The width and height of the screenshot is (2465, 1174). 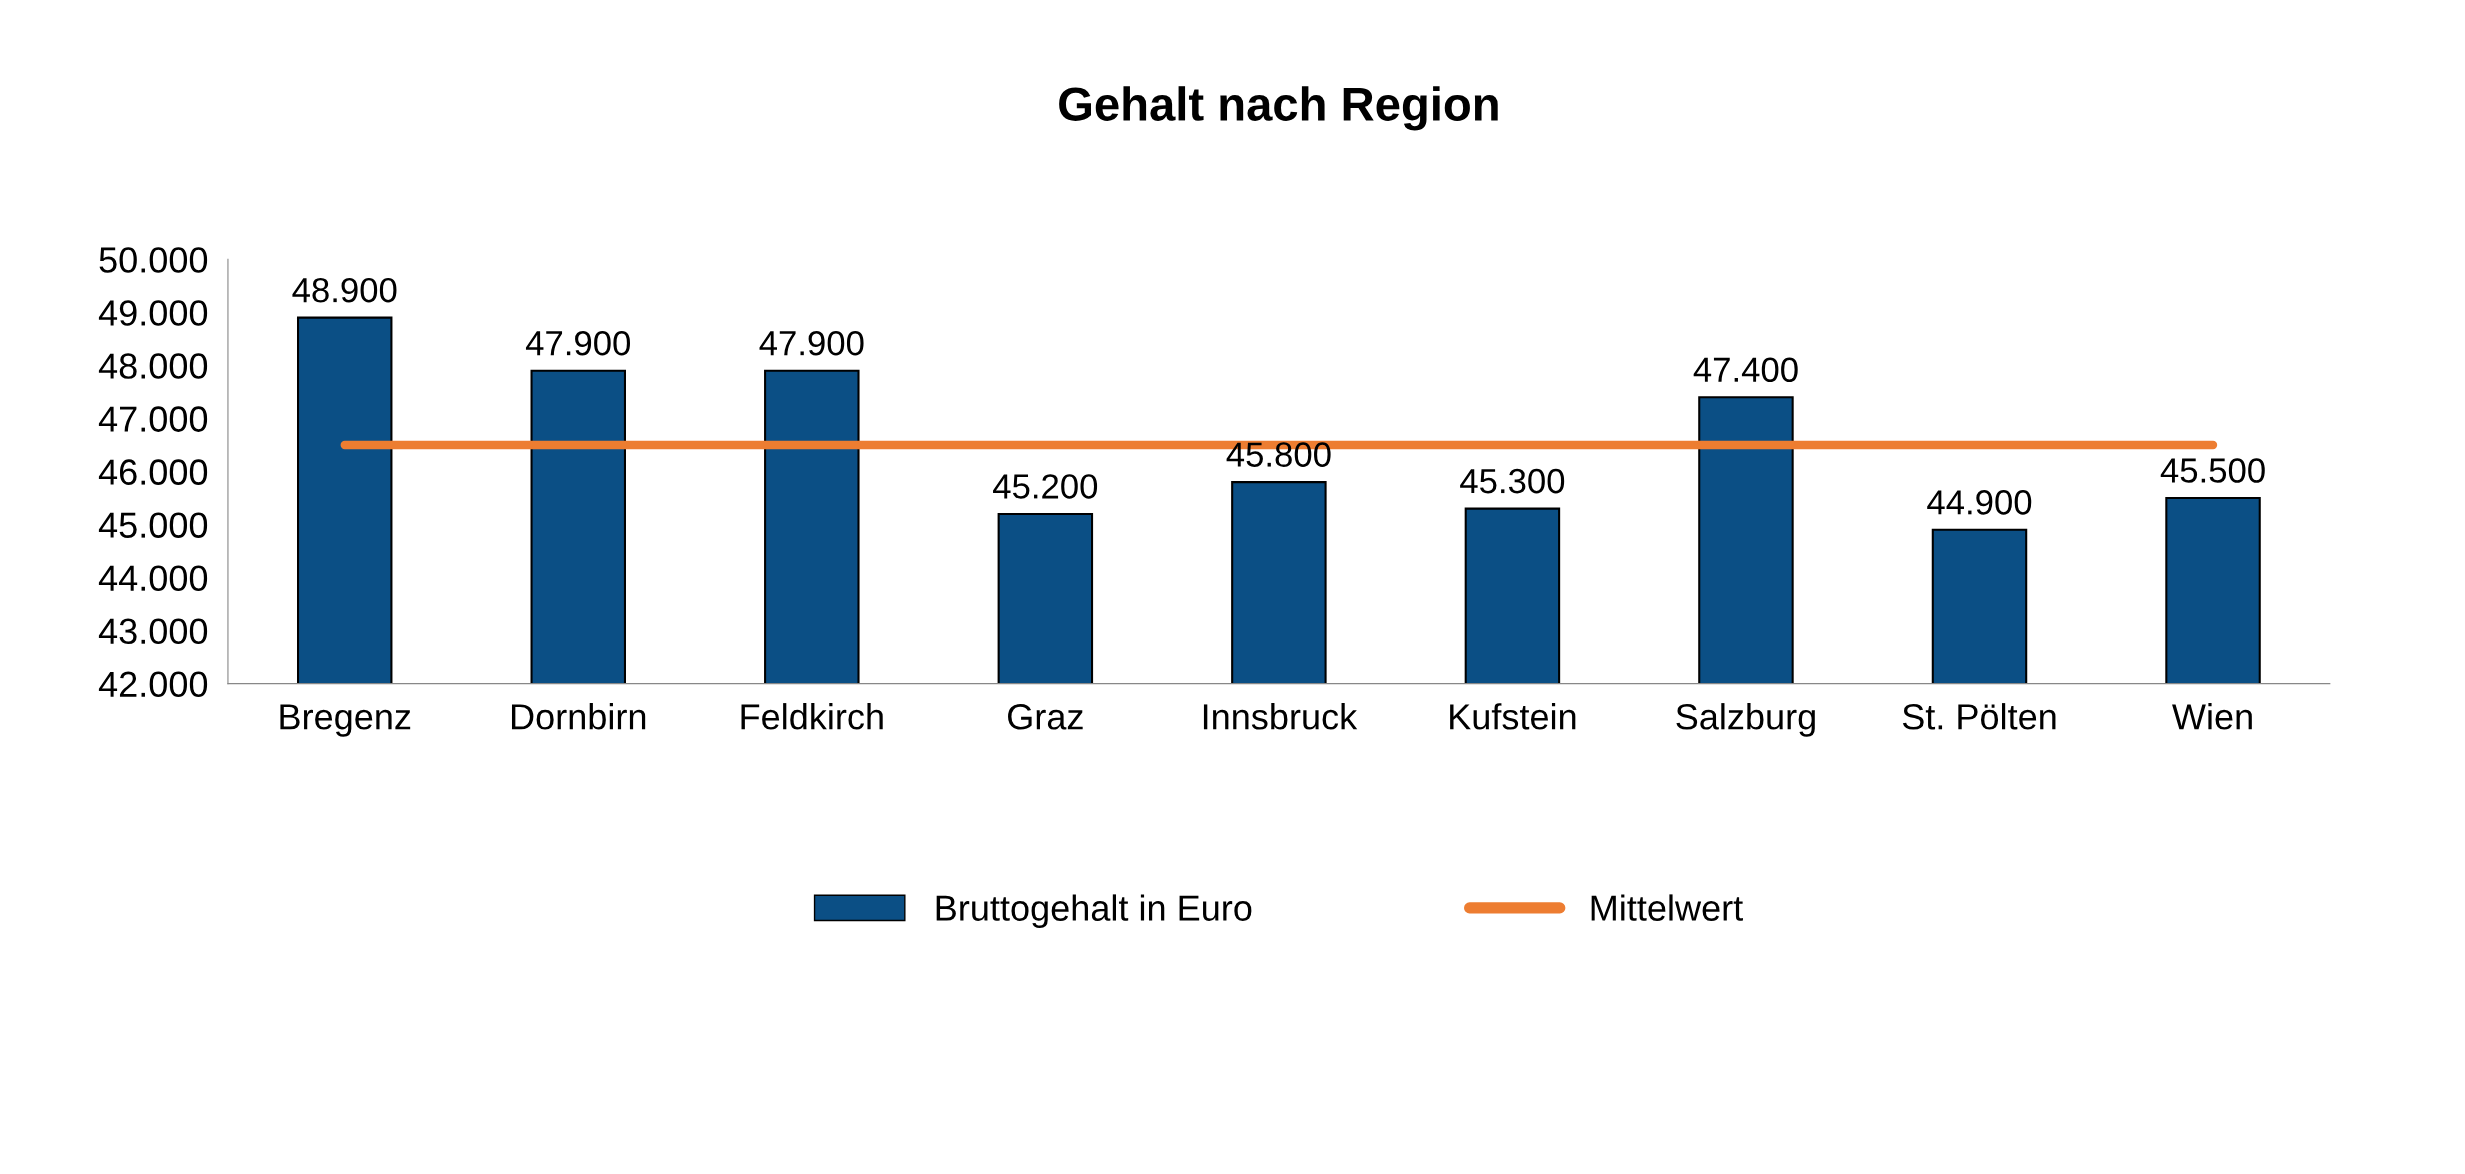 What do you see at coordinates (1280, 716) in the screenshot?
I see `x-tick-label: Innsbruck` at bounding box center [1280, 716].